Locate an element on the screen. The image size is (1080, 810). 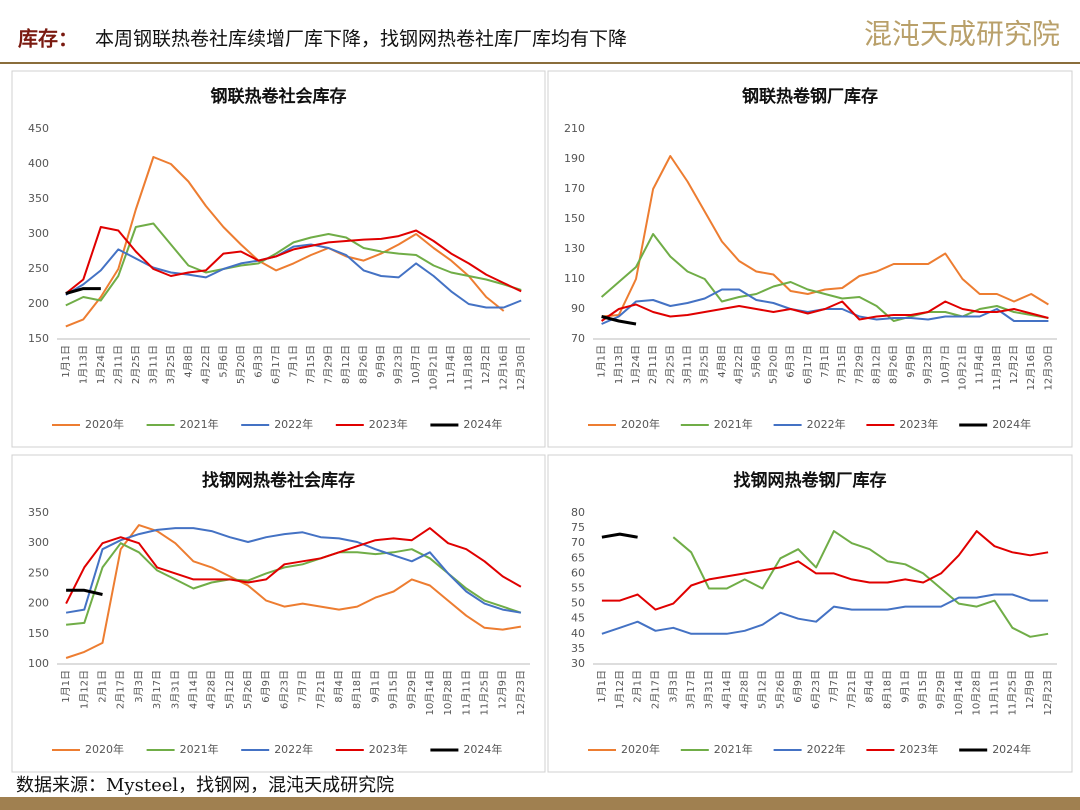
chart-title: 钢联热卷社会库存 is located at coordinates (279, 96).